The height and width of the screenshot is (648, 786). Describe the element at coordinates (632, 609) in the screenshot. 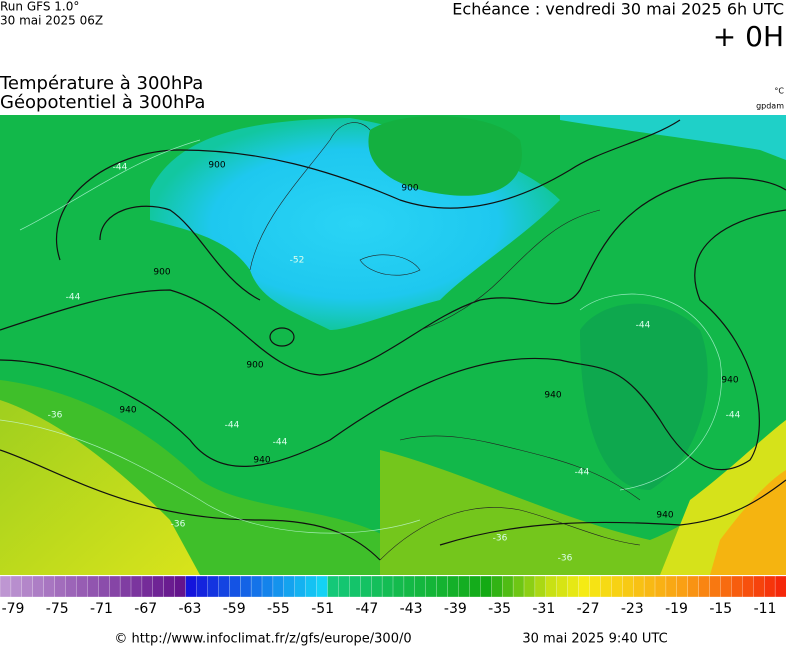

I see `colorbar-tick-label: -23` at that location.